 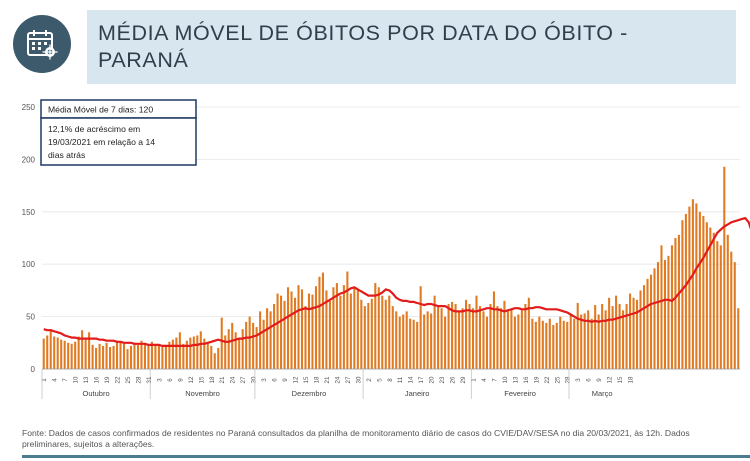 What do you see at coordinates (386, 456) in the screenshot?
I see `bottom-divider` at bounding box center [386, 456].